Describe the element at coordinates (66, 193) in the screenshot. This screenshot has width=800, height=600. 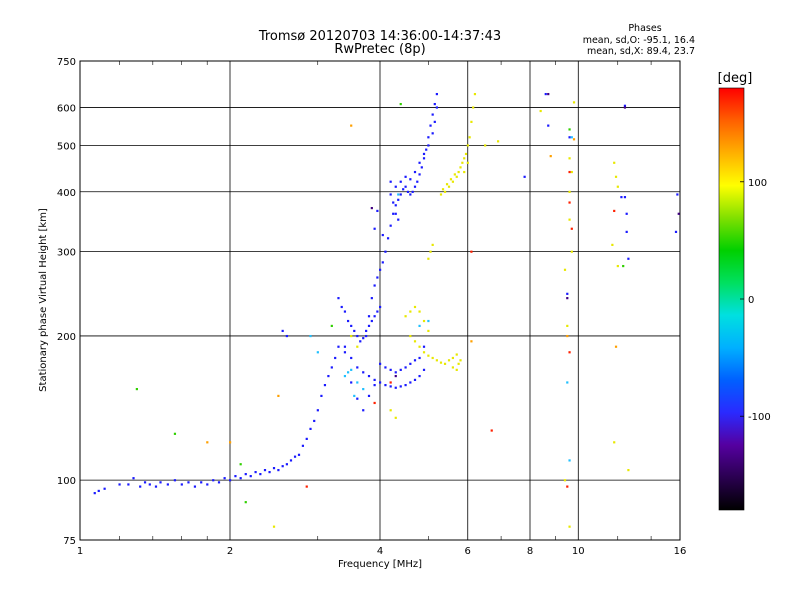
I see `y-tick-label: 400` at that location.